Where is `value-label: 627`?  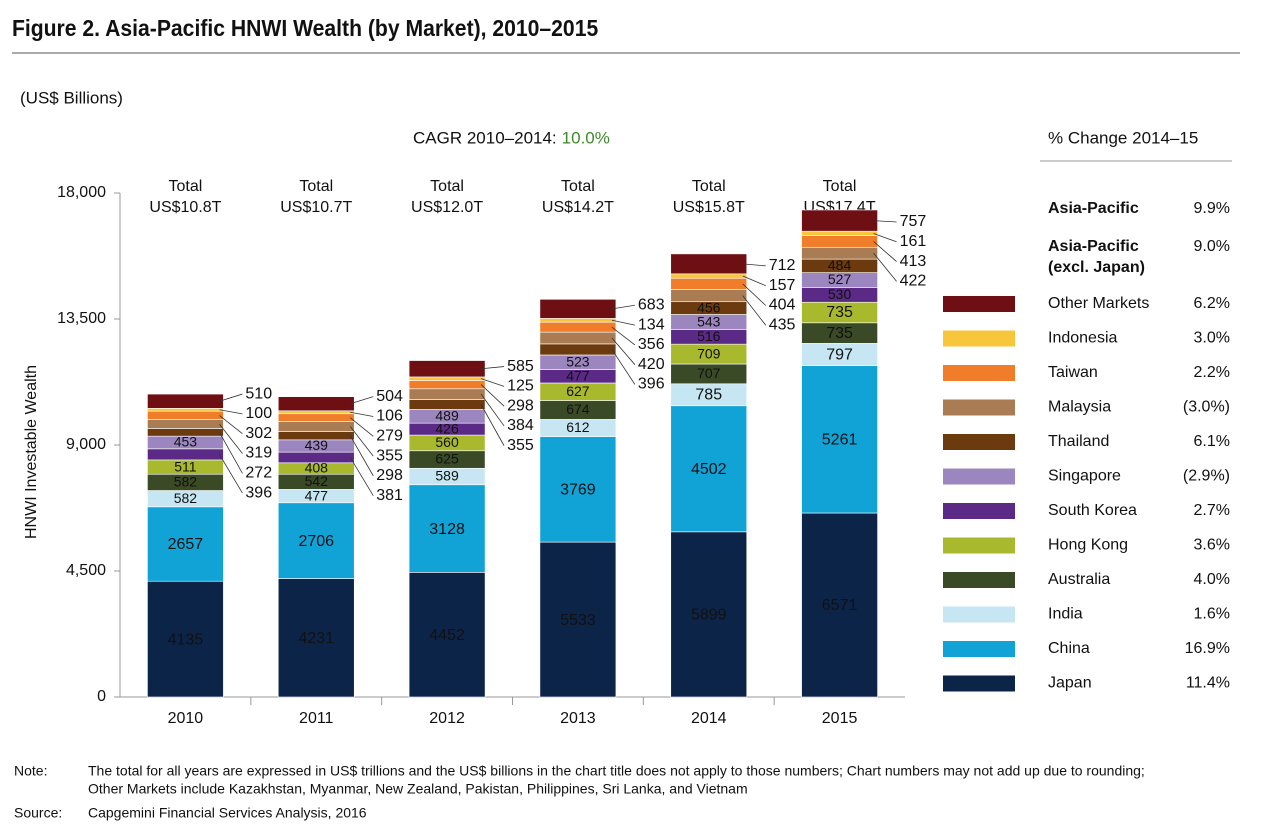
value-label: 627 is located at coordinates (578, 391).